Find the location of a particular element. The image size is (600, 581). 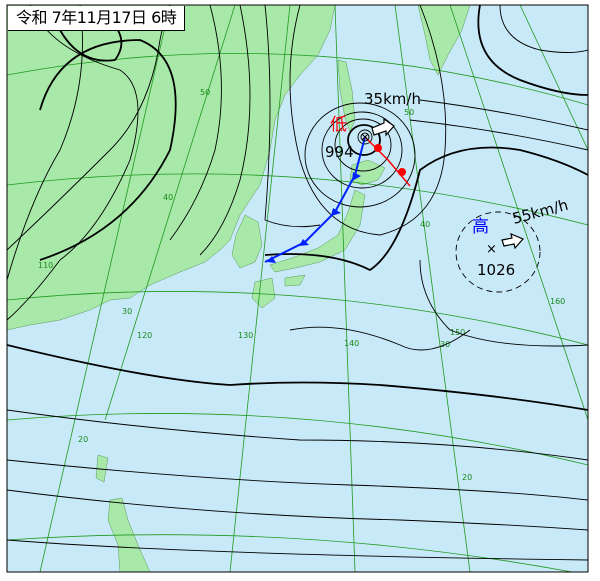

low-symbol: 低 is located at coordinates (338, 125).